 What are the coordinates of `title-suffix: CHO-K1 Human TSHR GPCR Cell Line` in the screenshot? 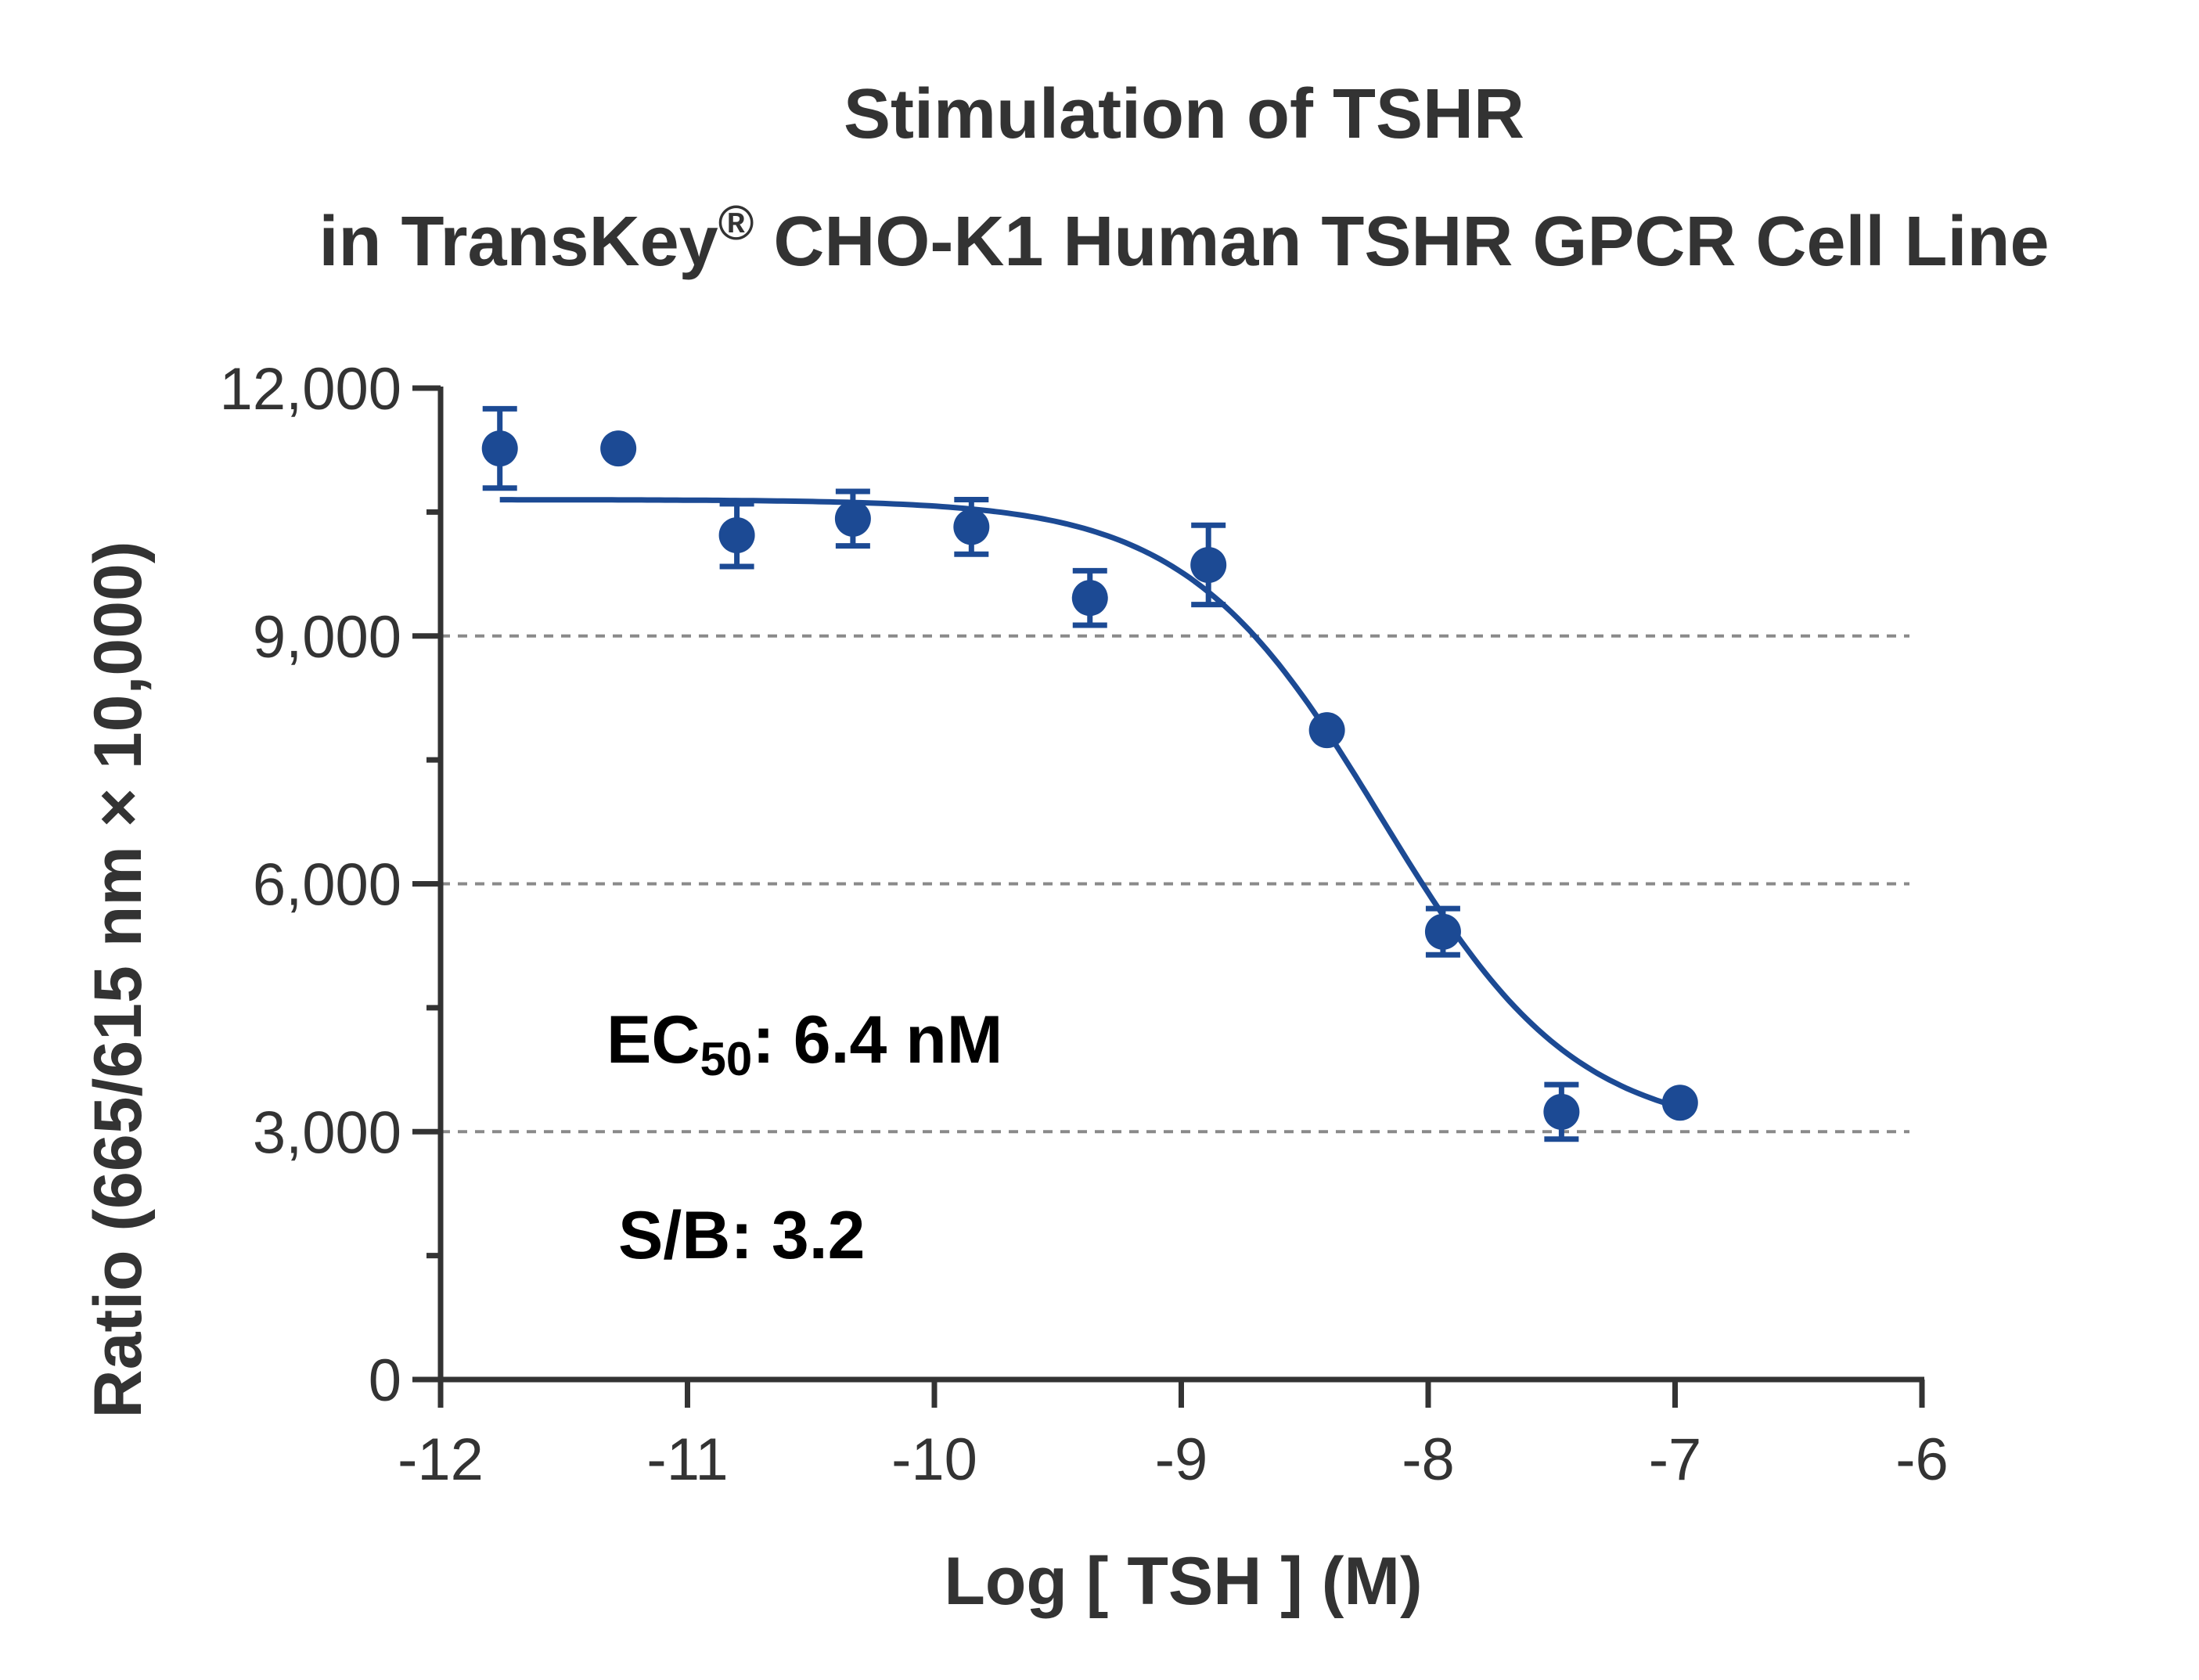 It's located at (1402, 242).